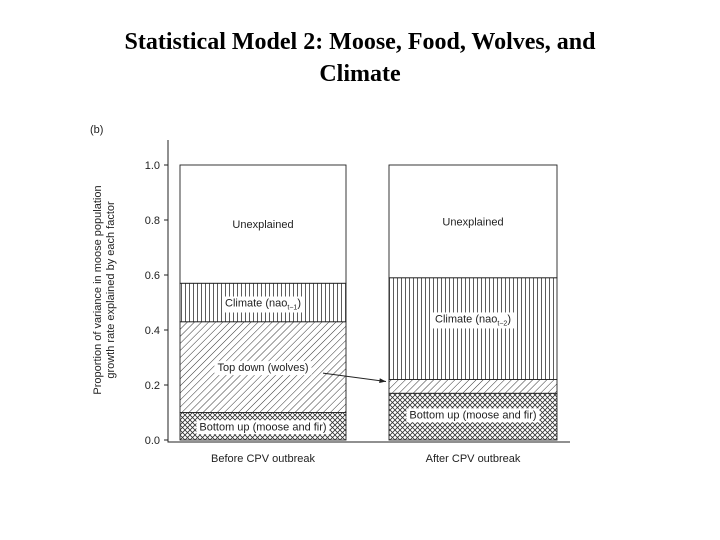  I want to click on bar-segment-diagonal, so click(473, 386).